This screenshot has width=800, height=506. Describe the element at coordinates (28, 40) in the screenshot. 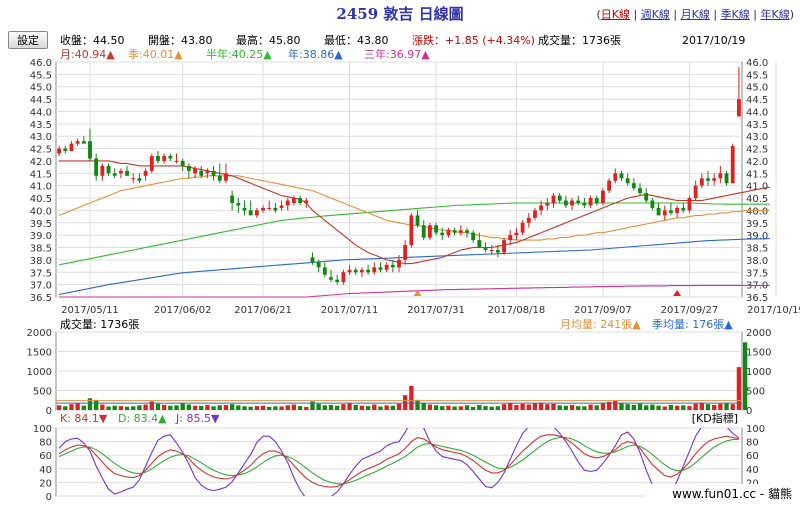

I see `settings-button: 設定` at that location.